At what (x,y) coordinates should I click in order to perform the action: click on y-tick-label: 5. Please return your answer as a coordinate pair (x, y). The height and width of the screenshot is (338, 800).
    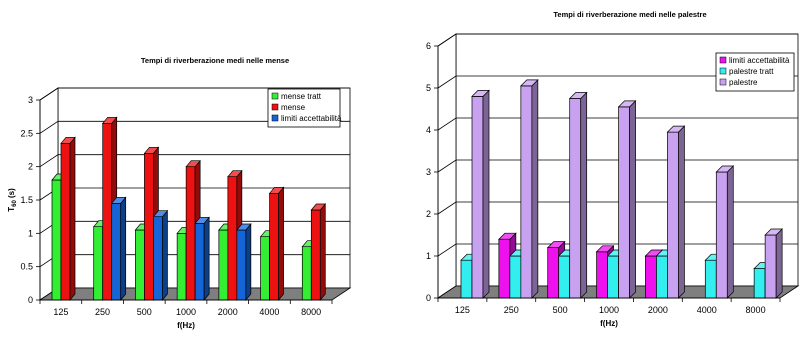
    Looking at the image, I should click on (428, 88).